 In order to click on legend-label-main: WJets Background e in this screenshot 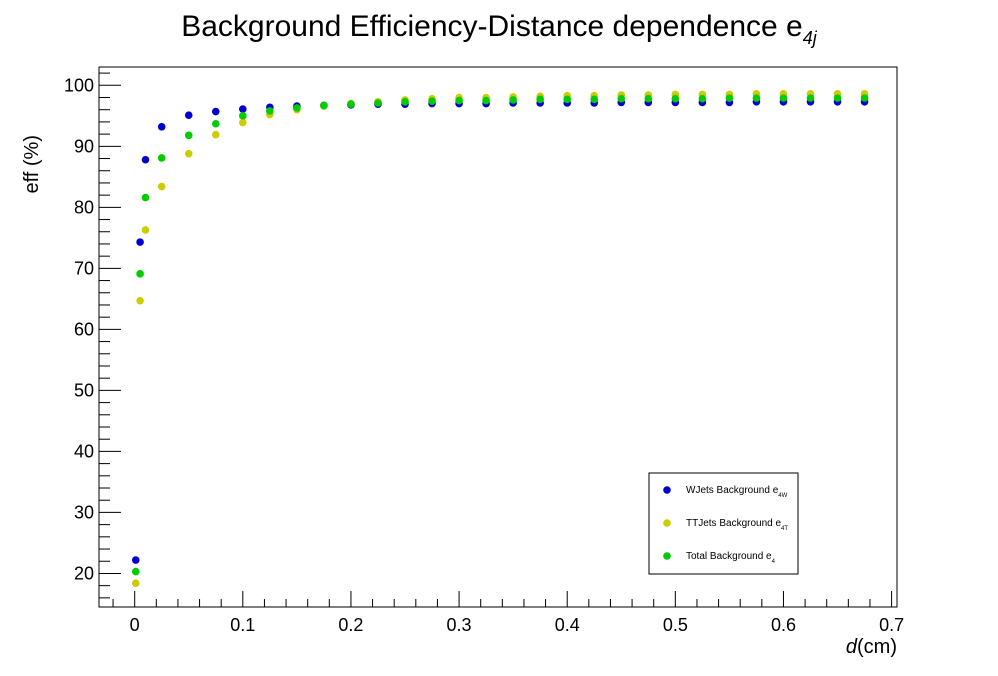, I will do `click(732, 490)`.